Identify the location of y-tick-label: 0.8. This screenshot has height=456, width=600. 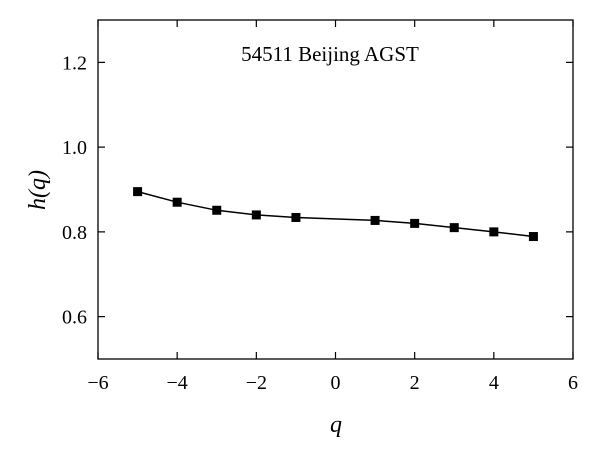
(74, 233).